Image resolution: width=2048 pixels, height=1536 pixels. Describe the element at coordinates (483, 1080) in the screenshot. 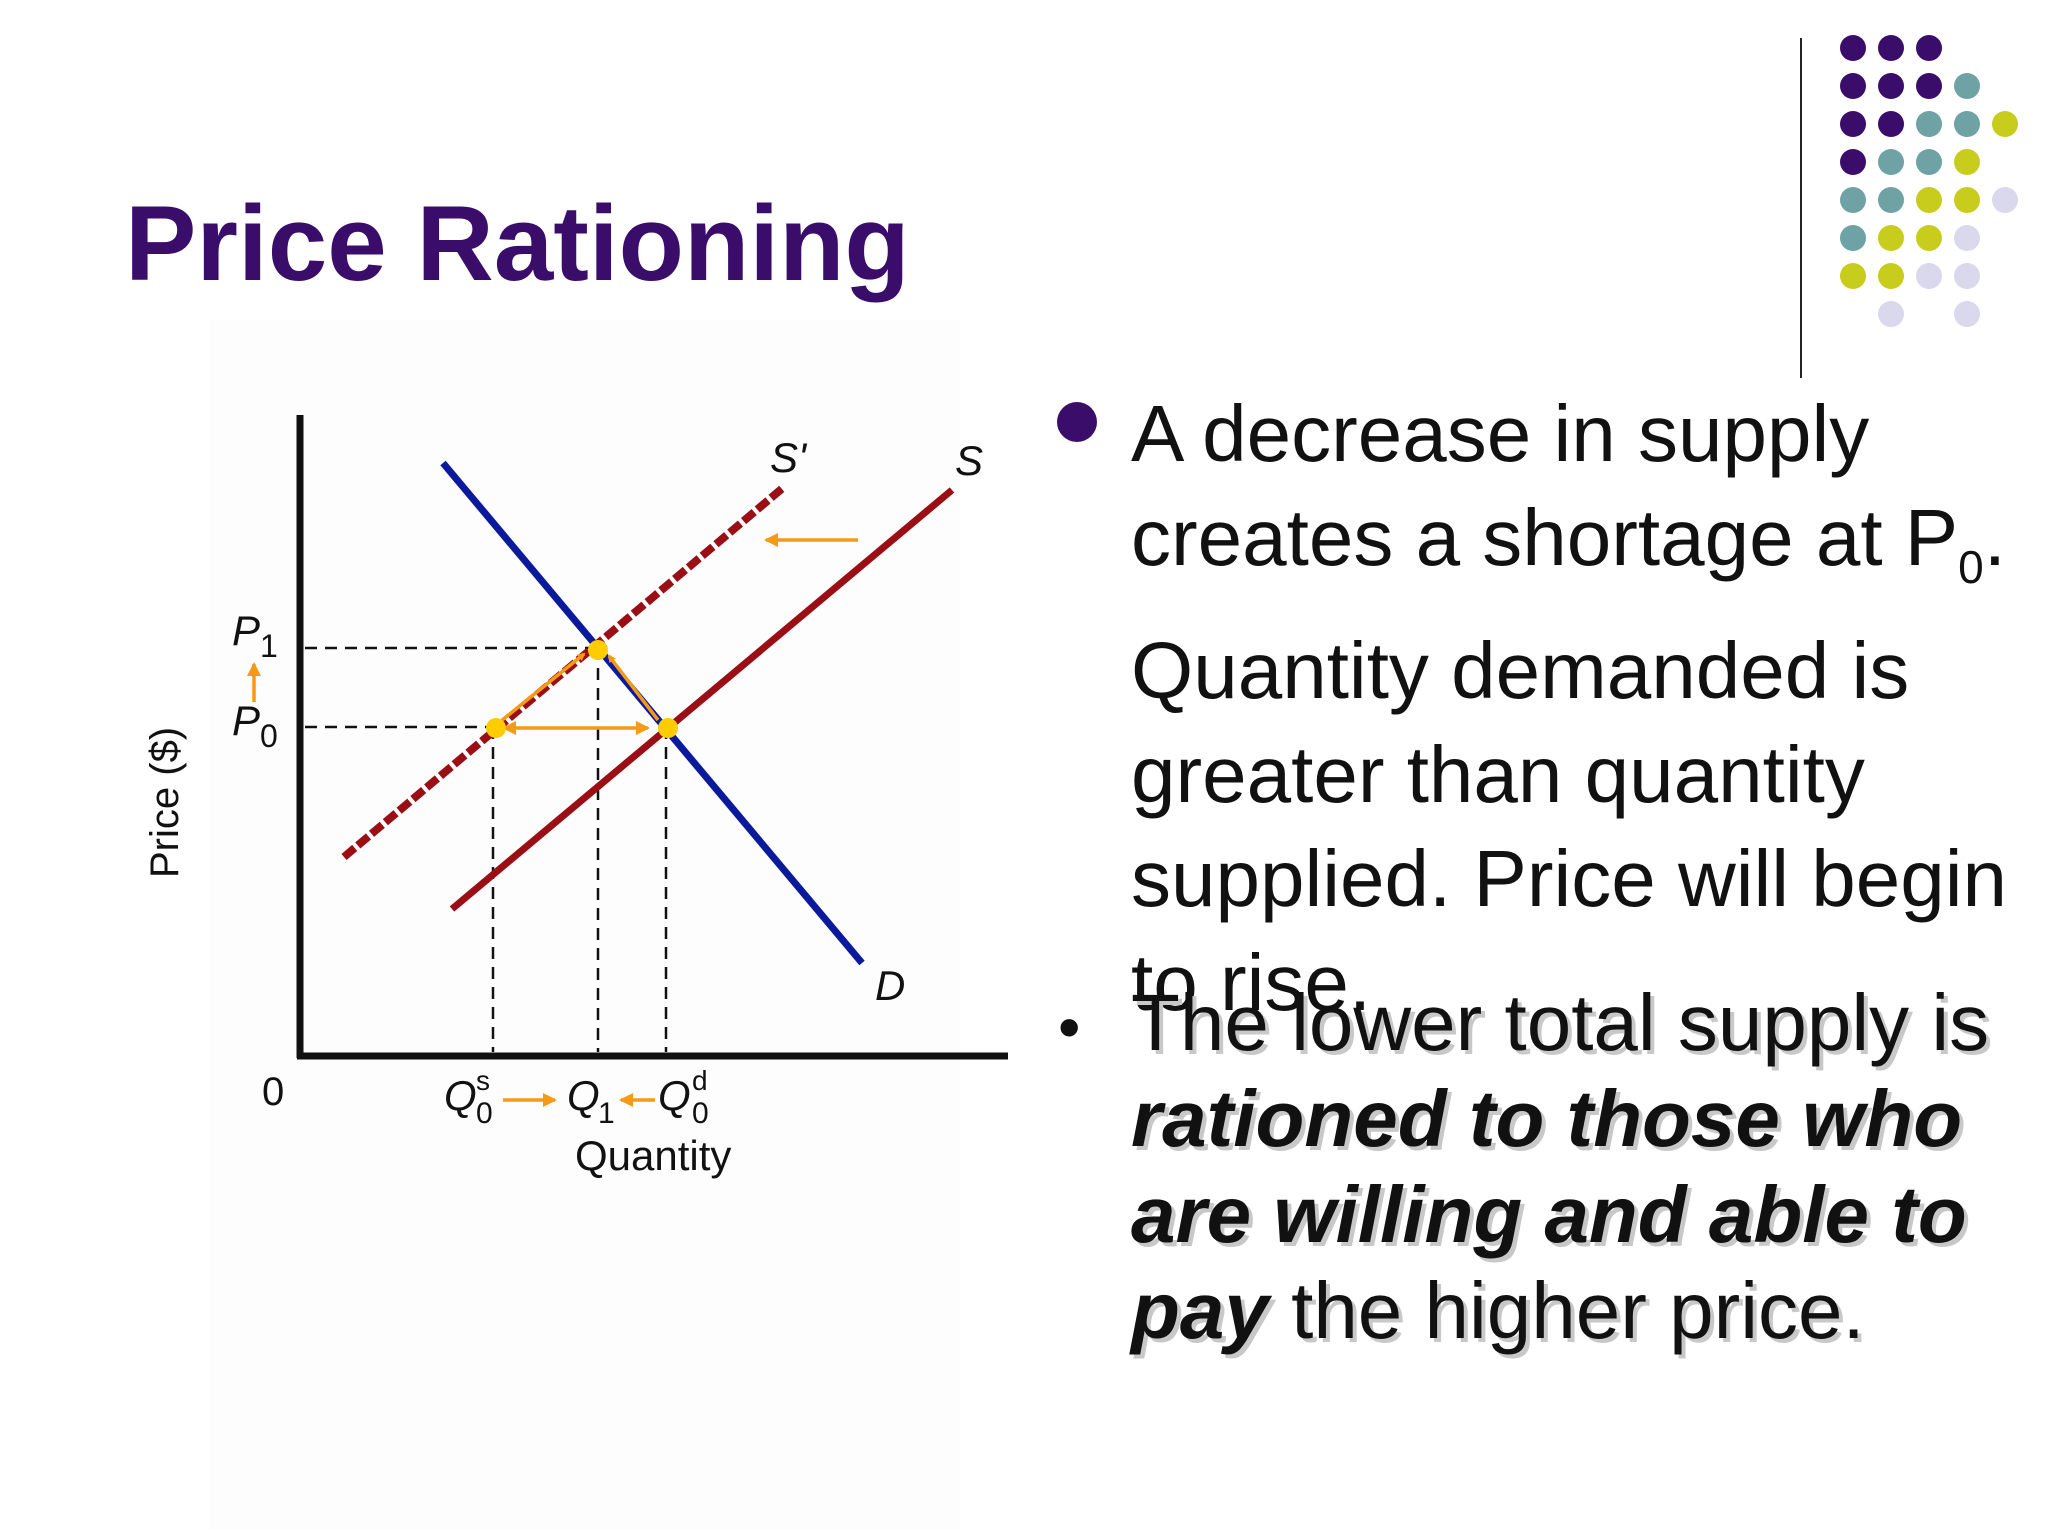

I see `q0s-superscript: s` at that location.